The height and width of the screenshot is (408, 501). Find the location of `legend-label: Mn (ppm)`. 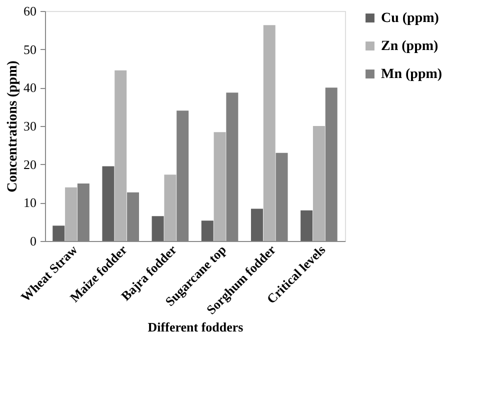

legend-label: Mn (ppm) is located at coordinates (411, 74).